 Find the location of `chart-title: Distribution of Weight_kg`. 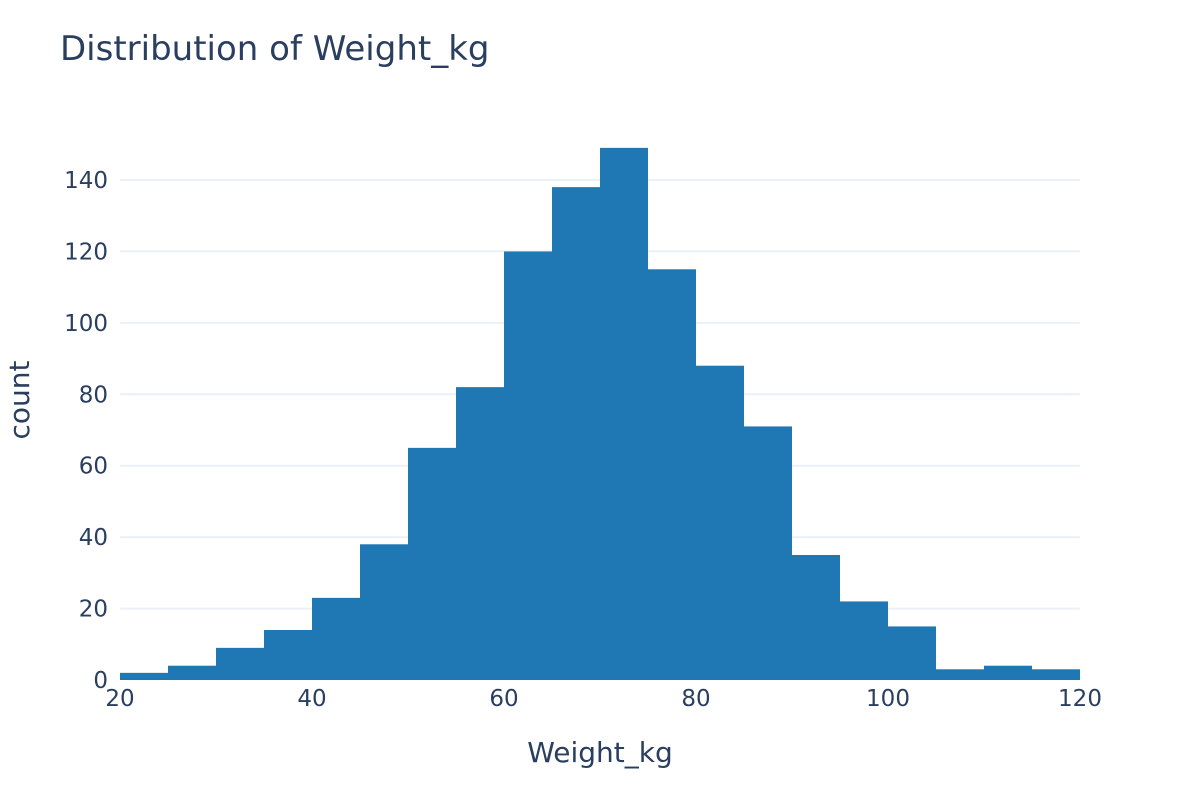

chart-title: Distribution of Weight_kg is located at coordinates (274, 49).